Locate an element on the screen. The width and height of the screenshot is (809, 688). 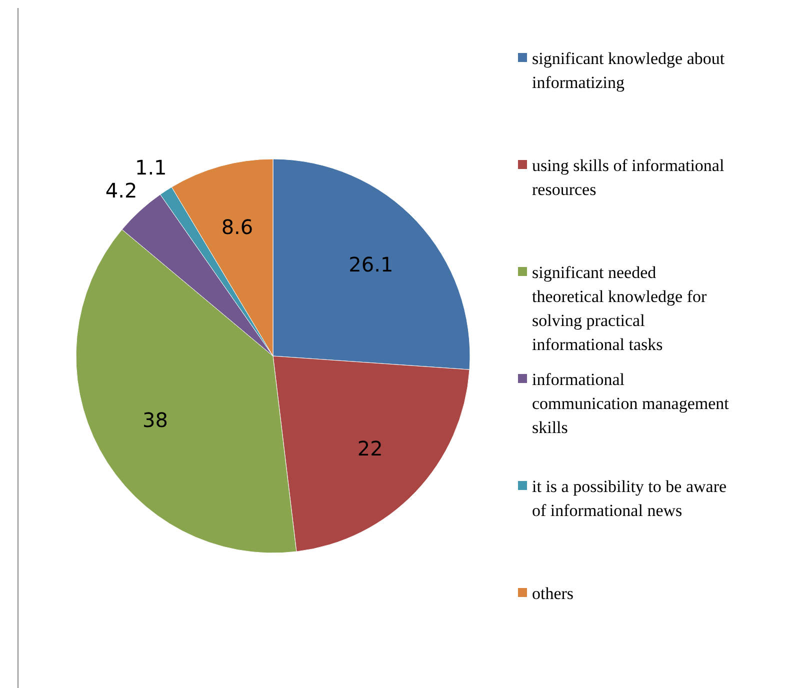
data-label: 26.1 is located at coordinates (371, 264).